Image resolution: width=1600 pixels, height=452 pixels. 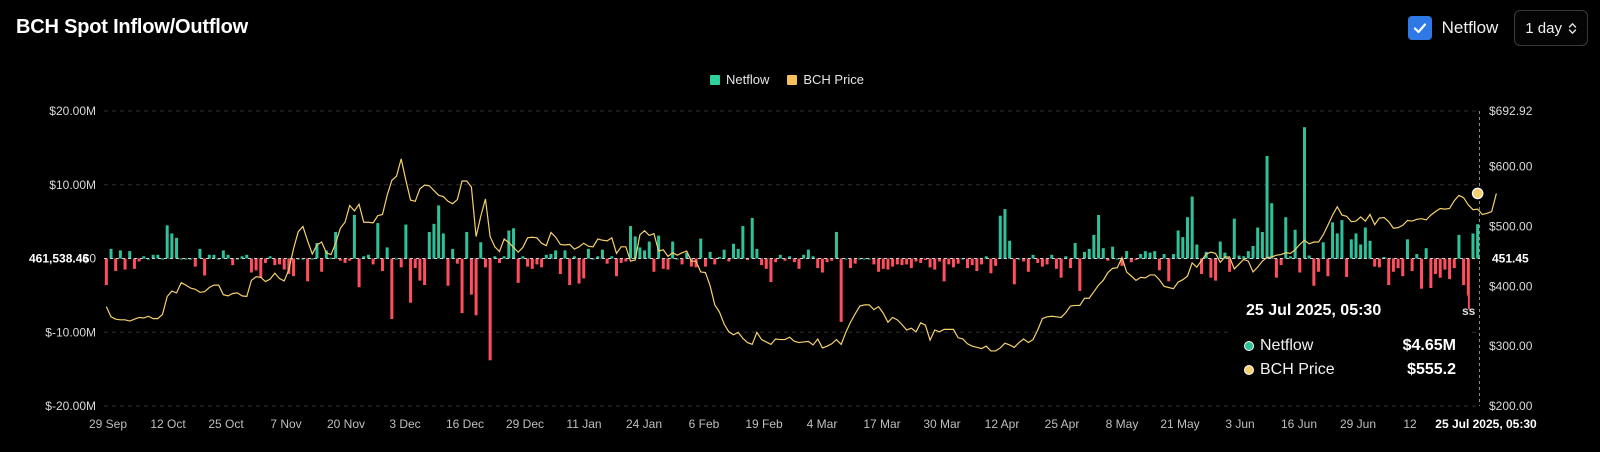 What do you see at coordinates (1510, 259) in the screenshot?
I see `right-current-label: 451.45` at bounding box center [1510, 259].